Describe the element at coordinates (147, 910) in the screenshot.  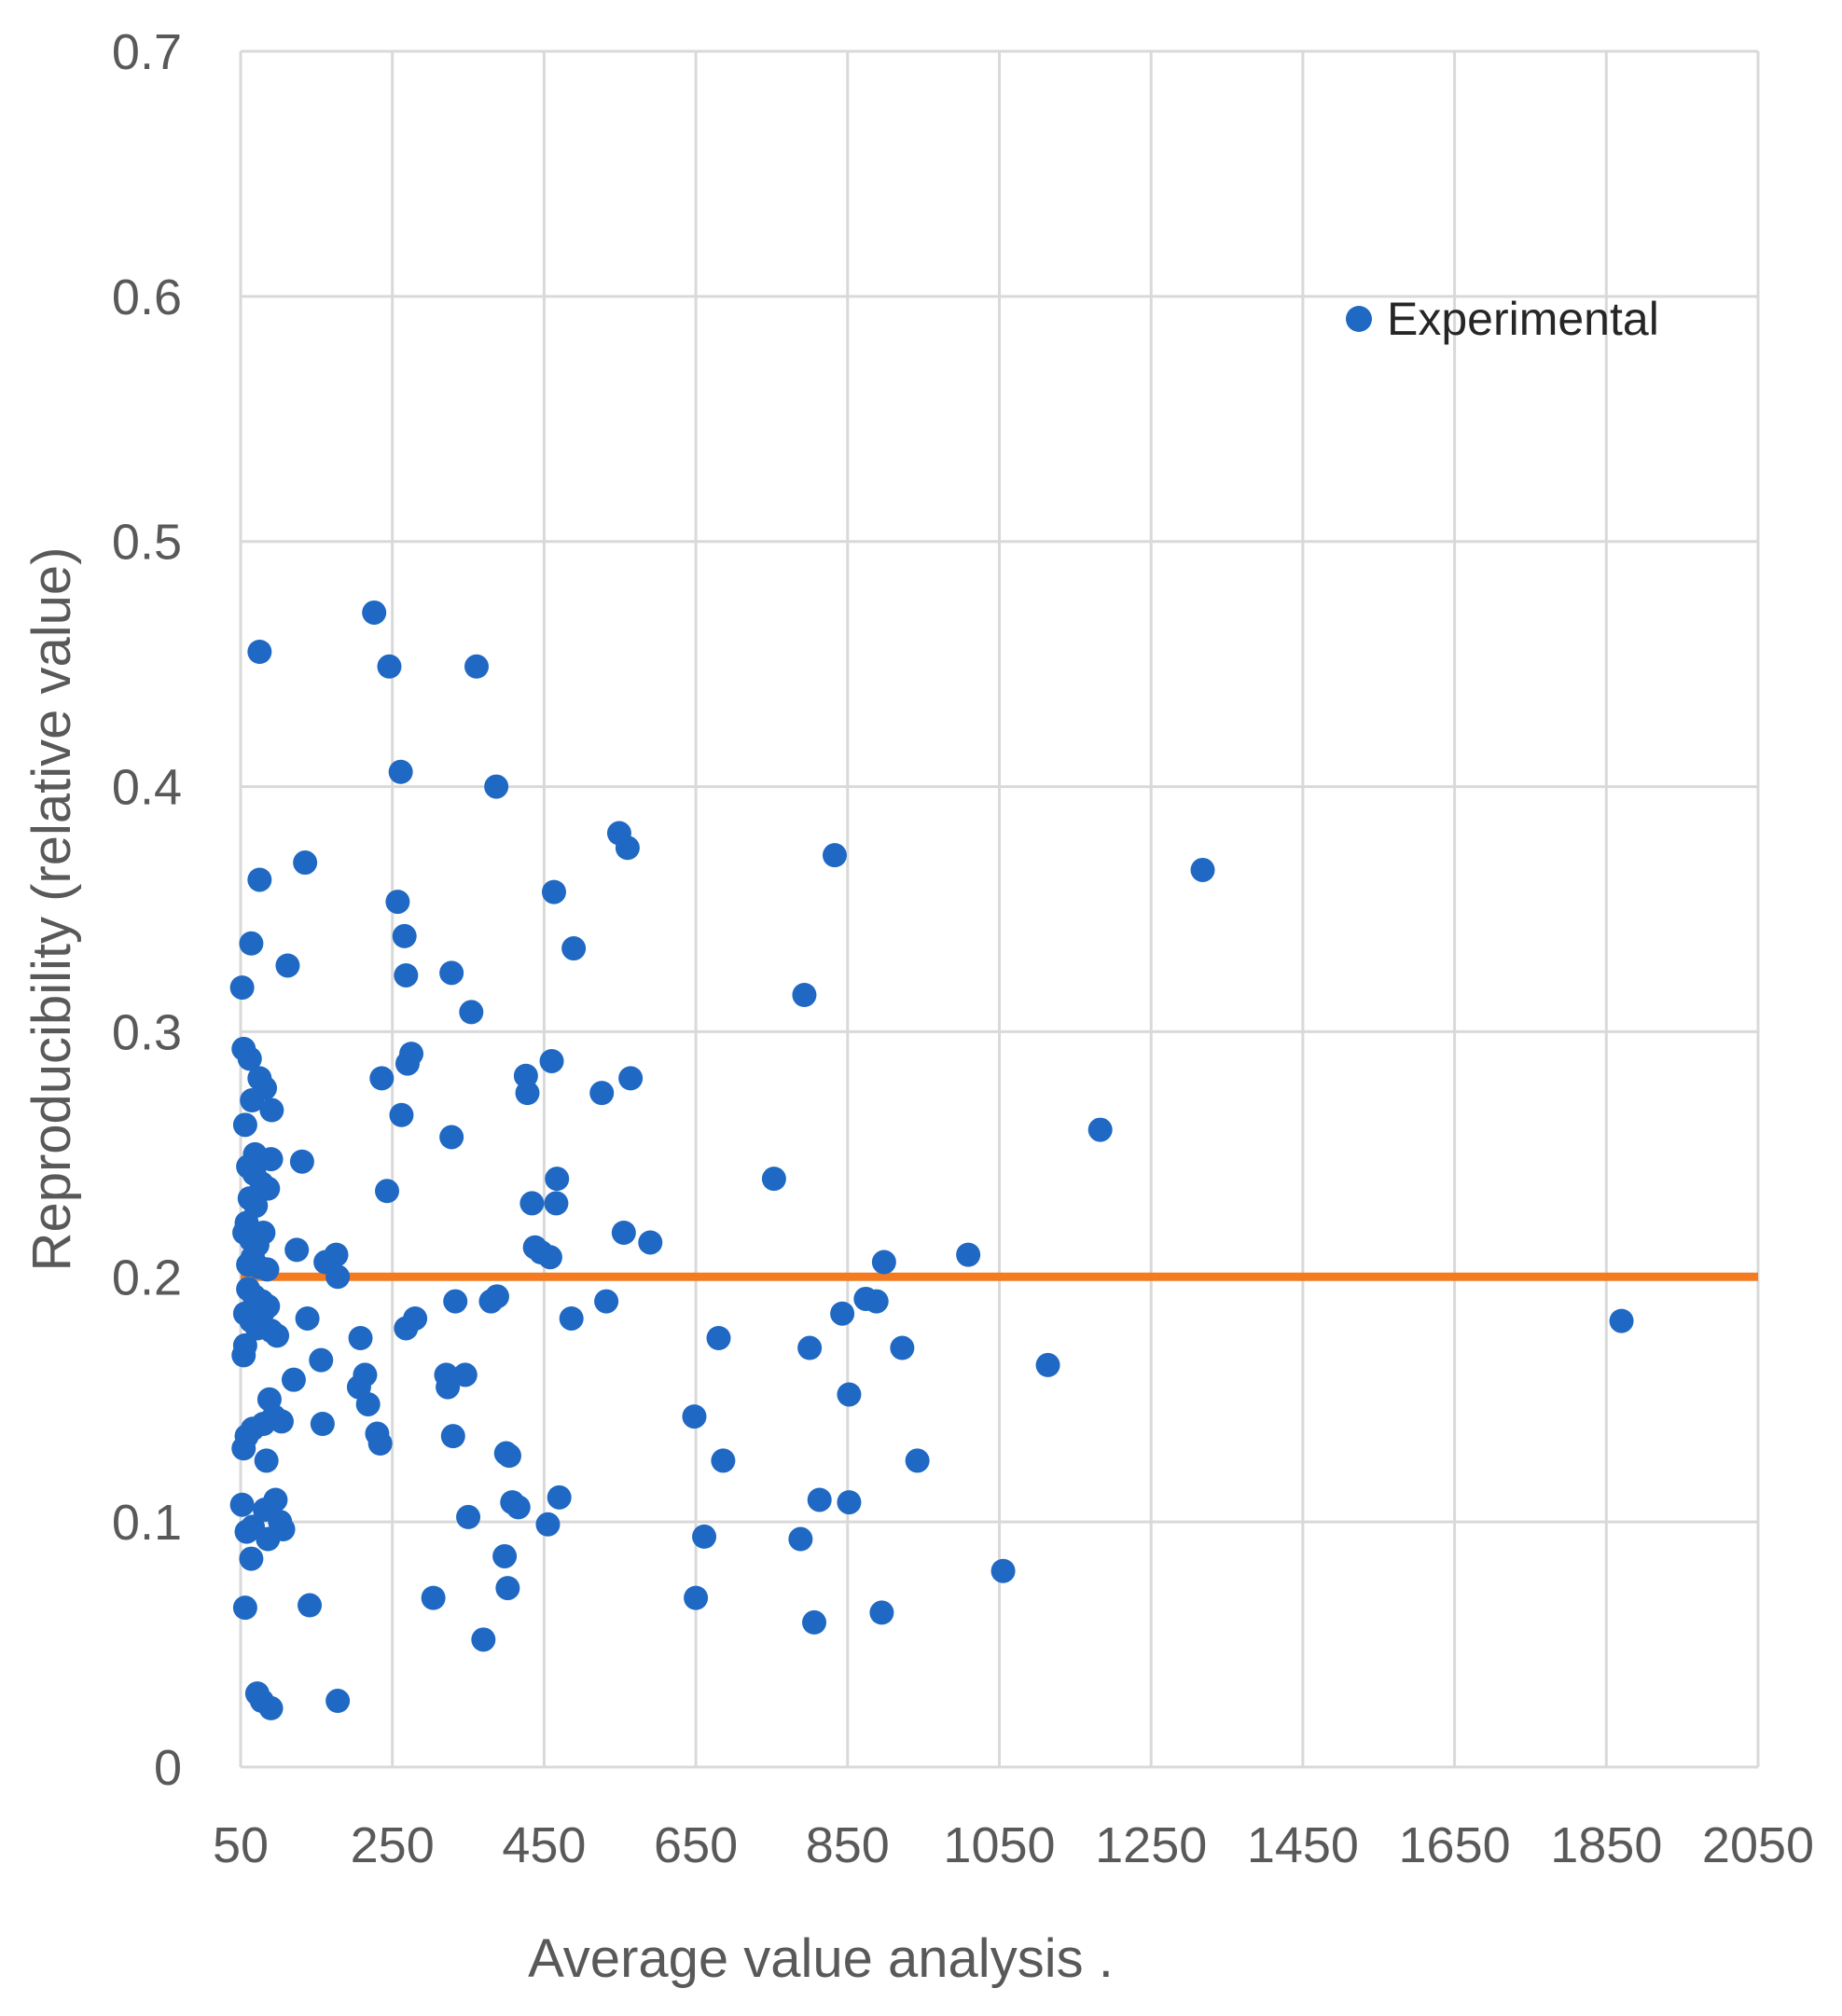
I see `y-axis-tick-labels: 0 0.1 0.2 0.3 0.4 0.5 0.6 0.7` at that location.